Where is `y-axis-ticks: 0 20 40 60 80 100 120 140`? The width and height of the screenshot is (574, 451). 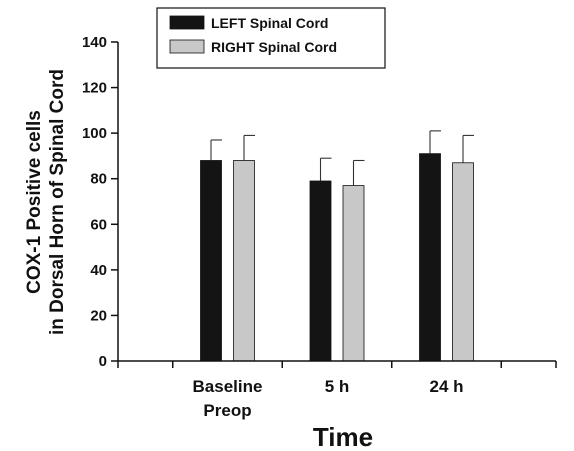 y-axis-ticks: 0 20 40 60 80 100 120 140 is located at coordinates (100, 202).